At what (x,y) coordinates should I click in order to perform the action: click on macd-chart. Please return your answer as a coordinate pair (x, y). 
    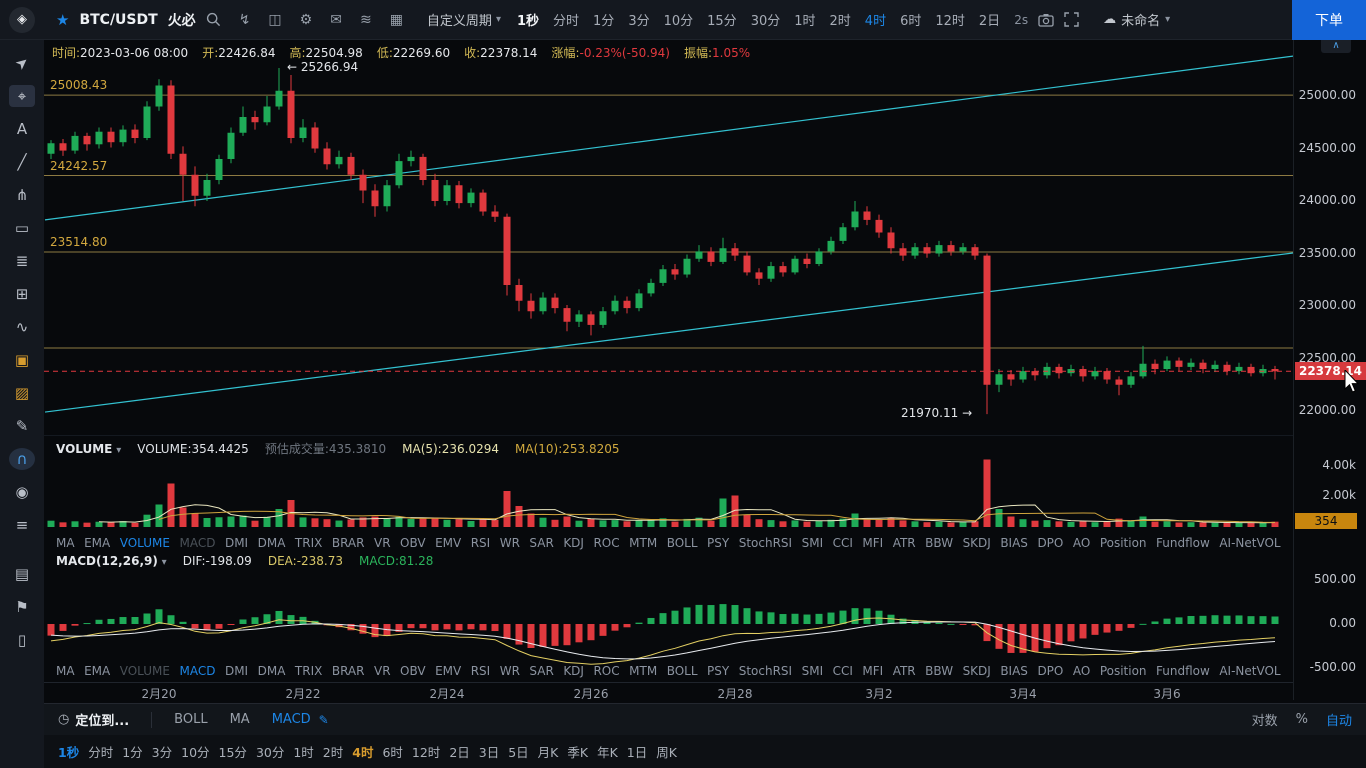
    Looking at the image, I should click on (668, 620).